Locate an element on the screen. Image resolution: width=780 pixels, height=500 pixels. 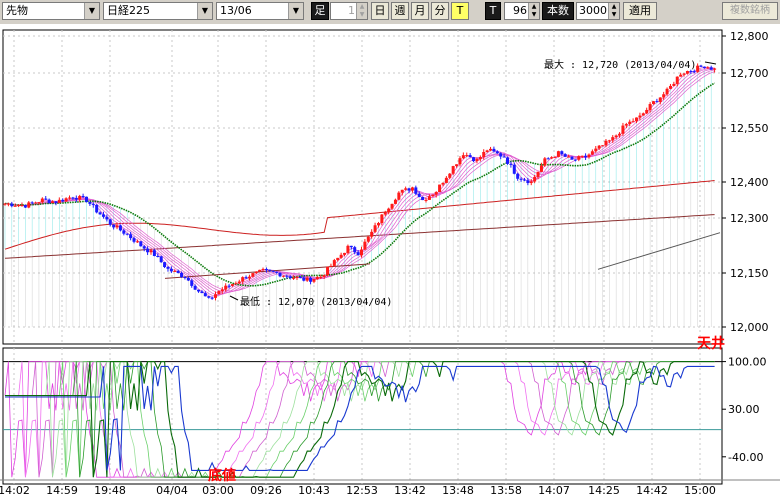
x-tick-label: 10:43 is located at coordinates (314, 490).